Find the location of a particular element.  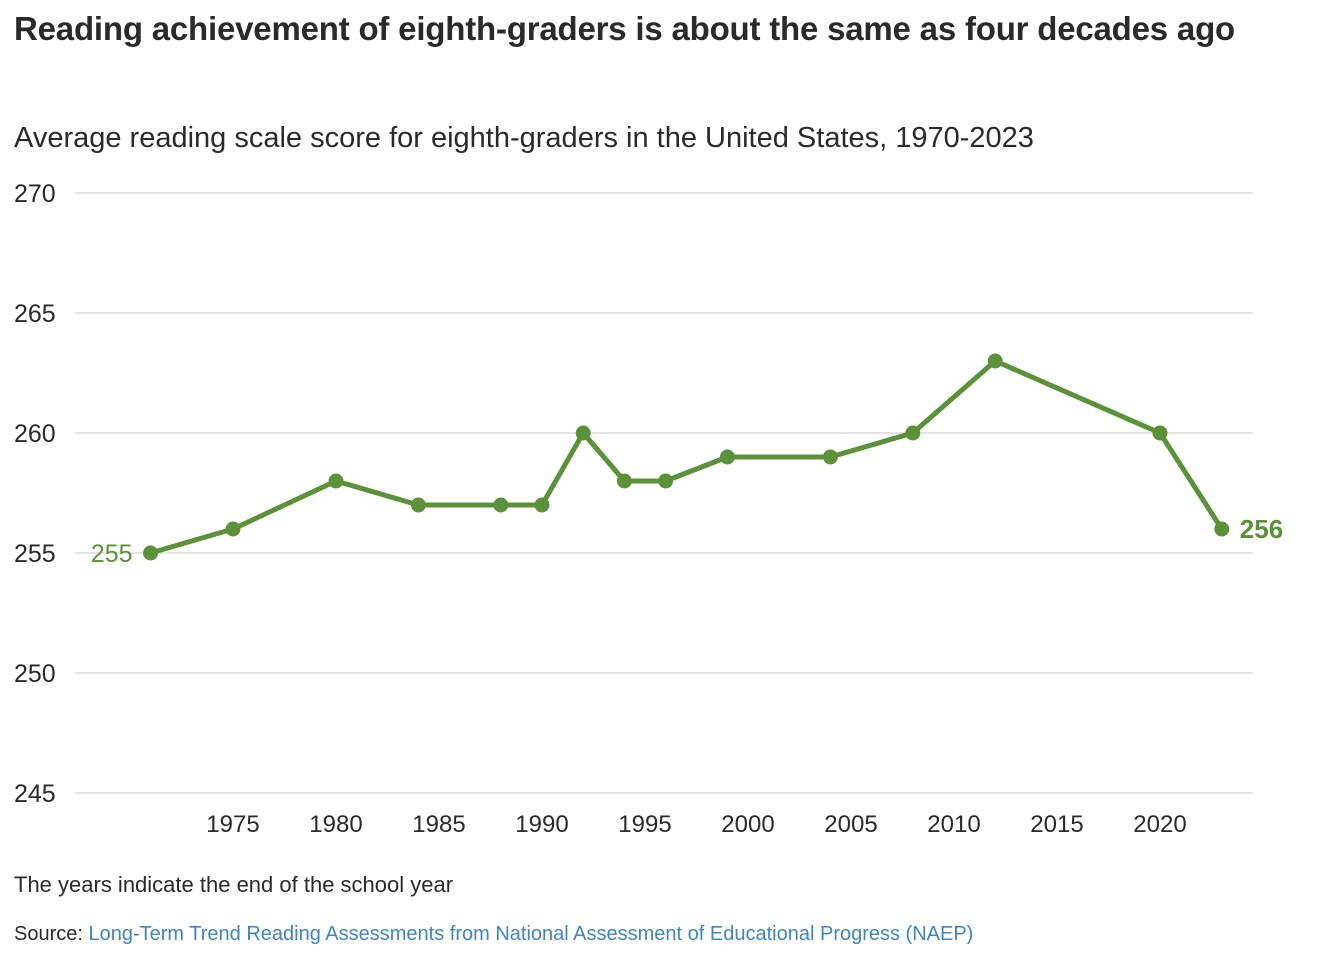

x-tick-label: 1995 is located at coordinates (644, 824).